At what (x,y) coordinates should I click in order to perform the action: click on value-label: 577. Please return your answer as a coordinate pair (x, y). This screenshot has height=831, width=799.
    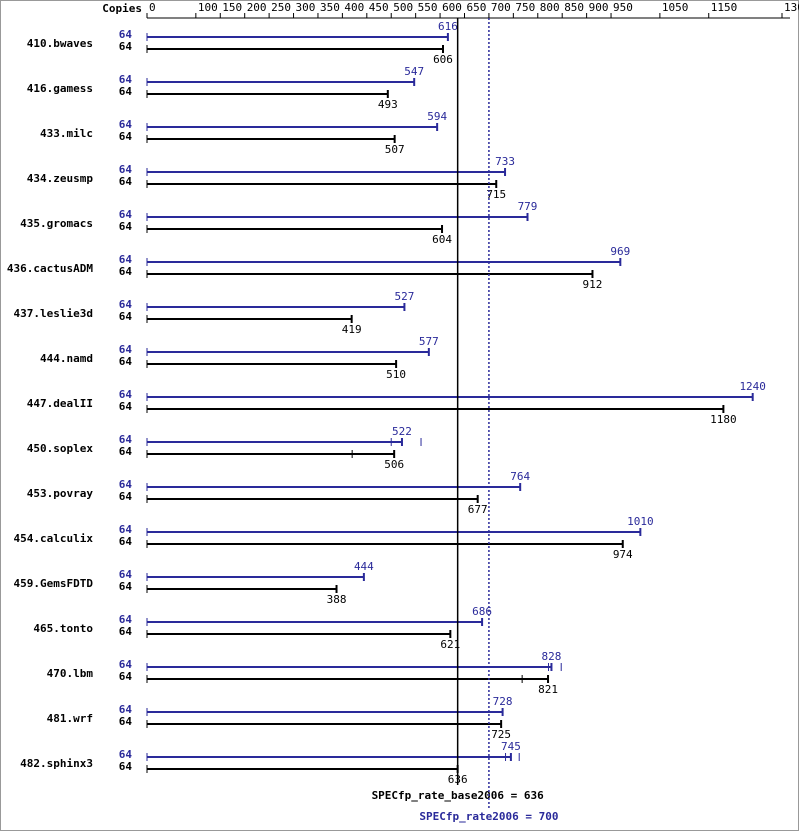
    Looking at the image, I should click on (429, 341).